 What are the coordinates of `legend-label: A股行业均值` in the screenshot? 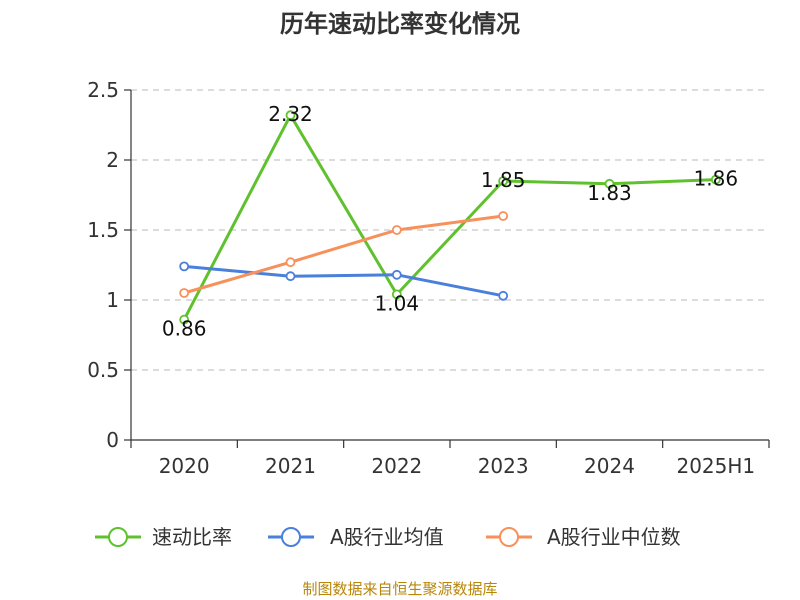 It's located at (387, 537).